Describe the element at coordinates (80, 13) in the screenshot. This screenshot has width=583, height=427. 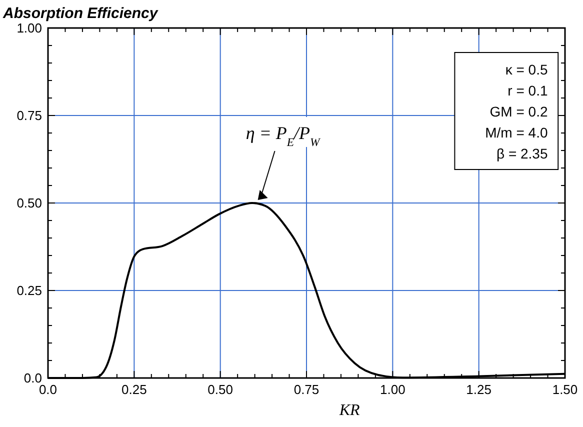
I see `chart-title: Absorption Efficiency` at that location.